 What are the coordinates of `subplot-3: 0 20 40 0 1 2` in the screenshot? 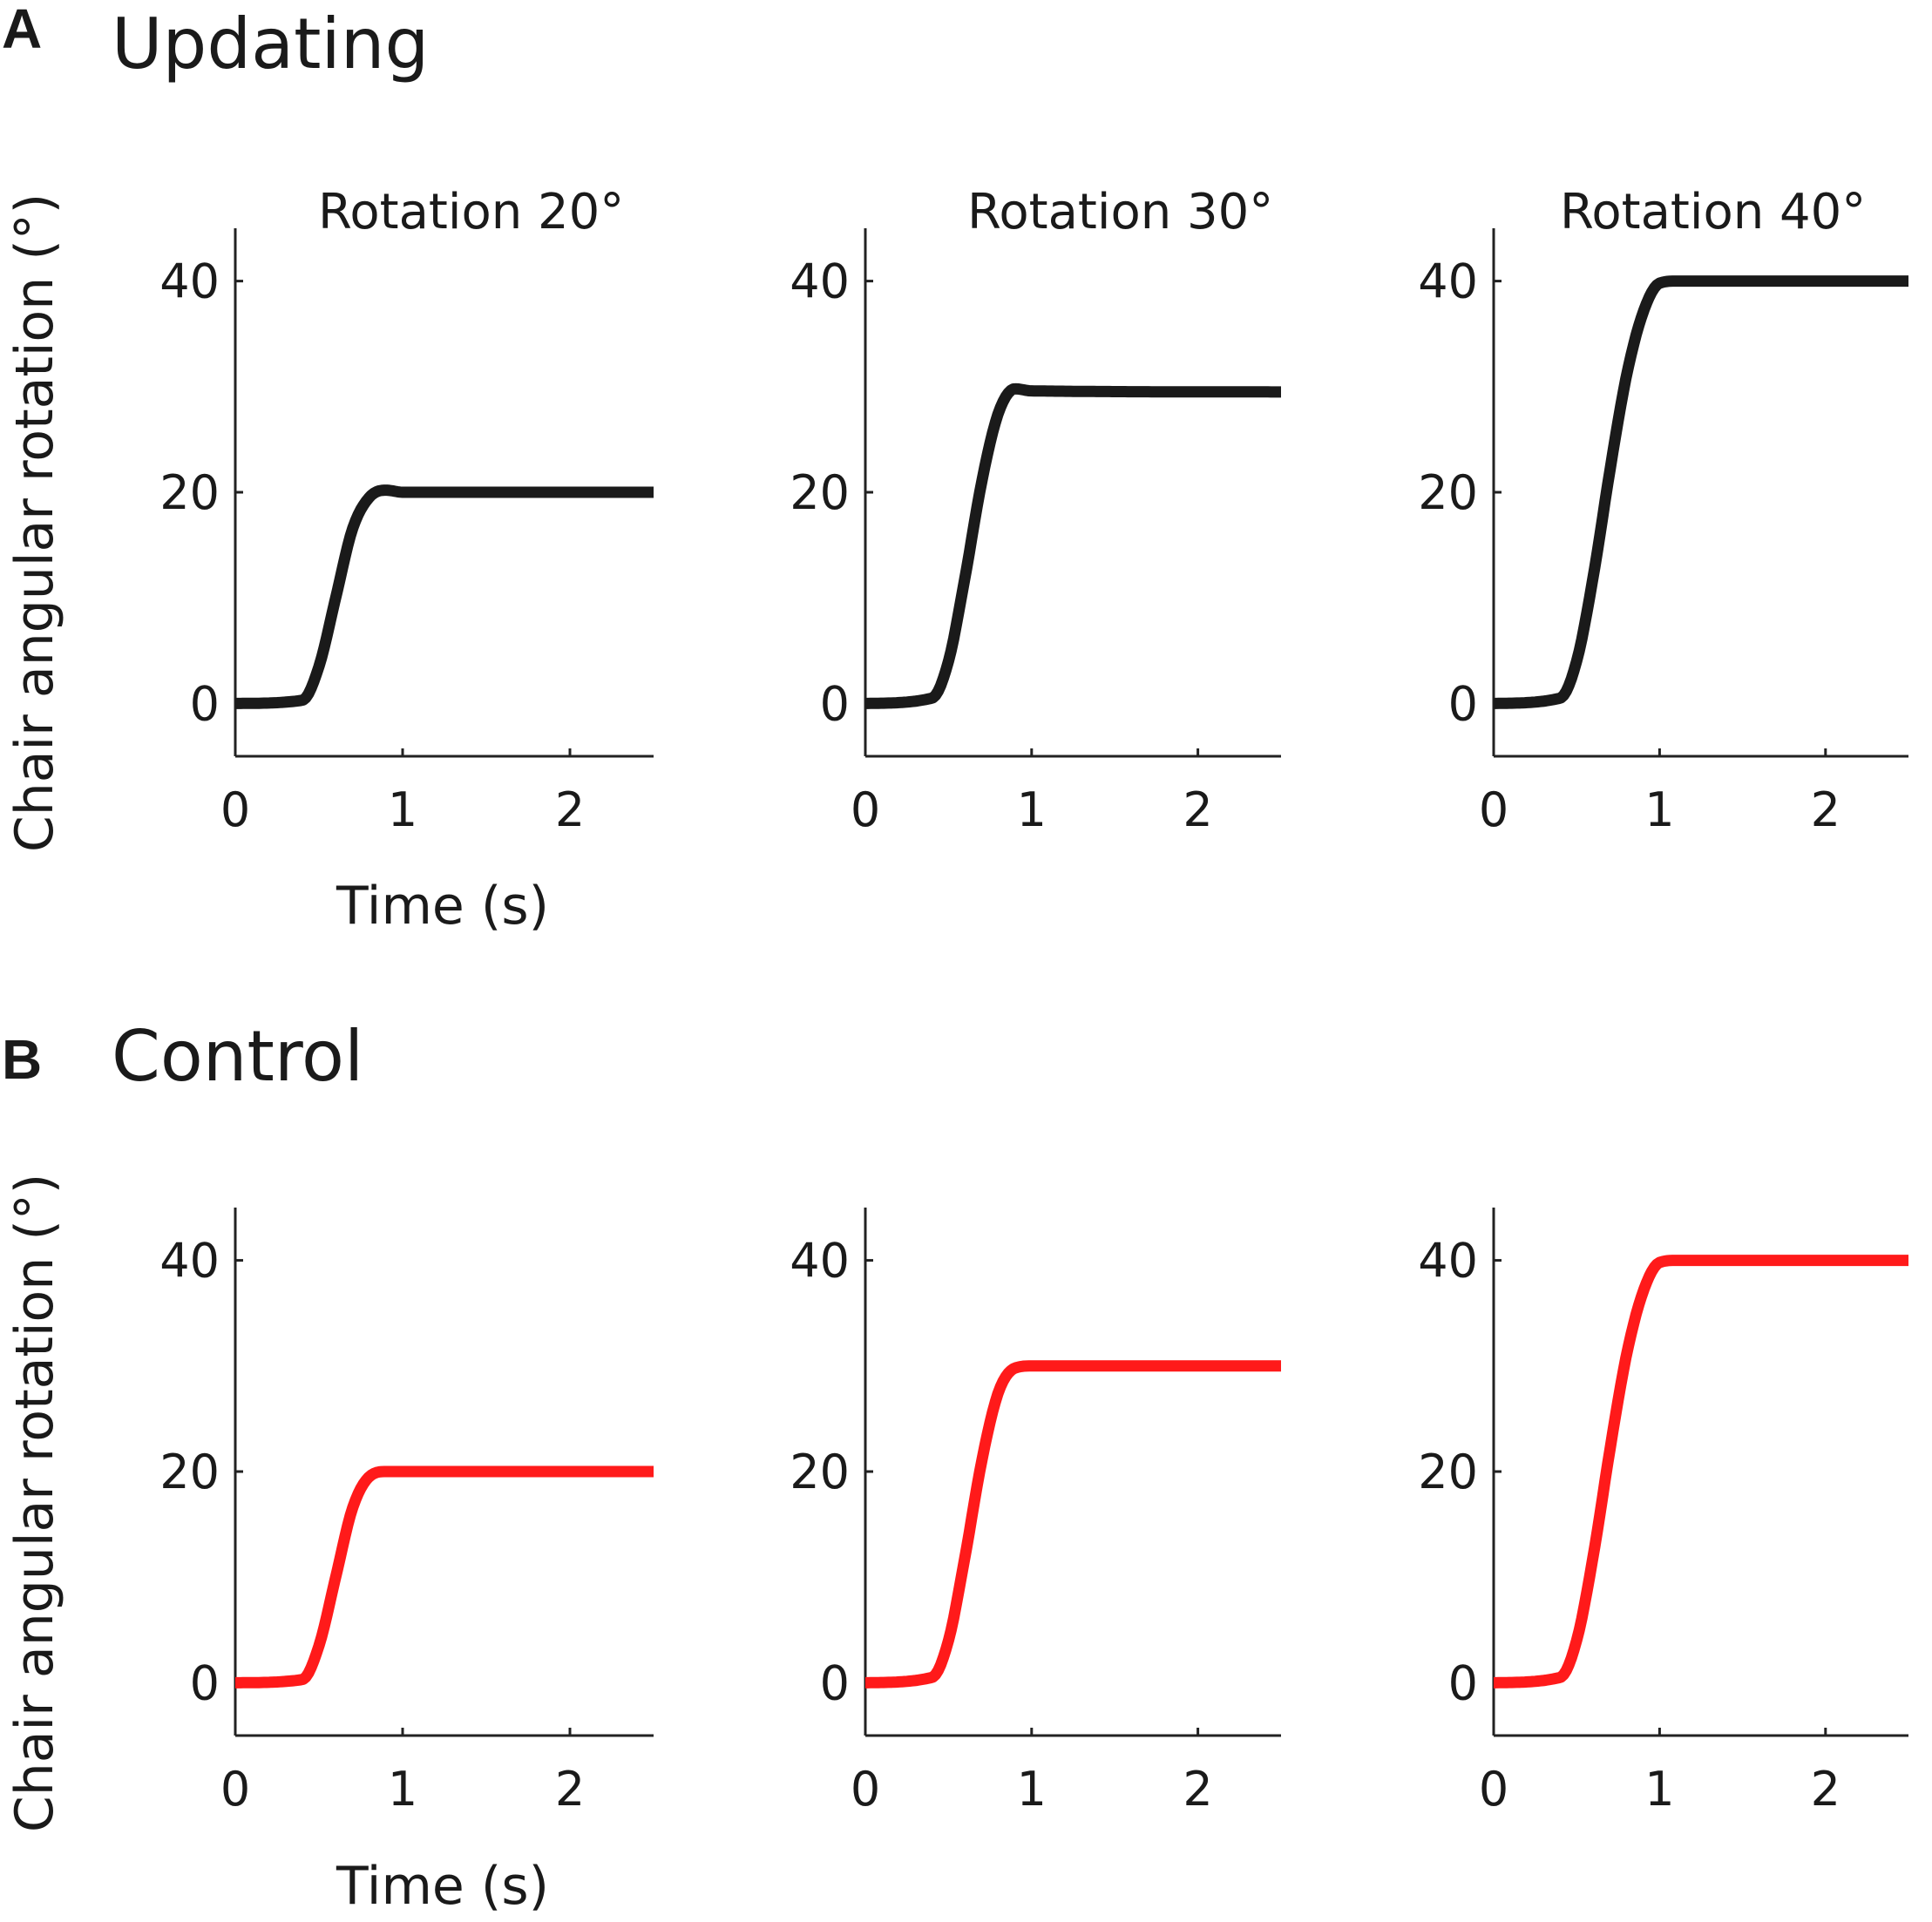 It's located at (1665, 532).